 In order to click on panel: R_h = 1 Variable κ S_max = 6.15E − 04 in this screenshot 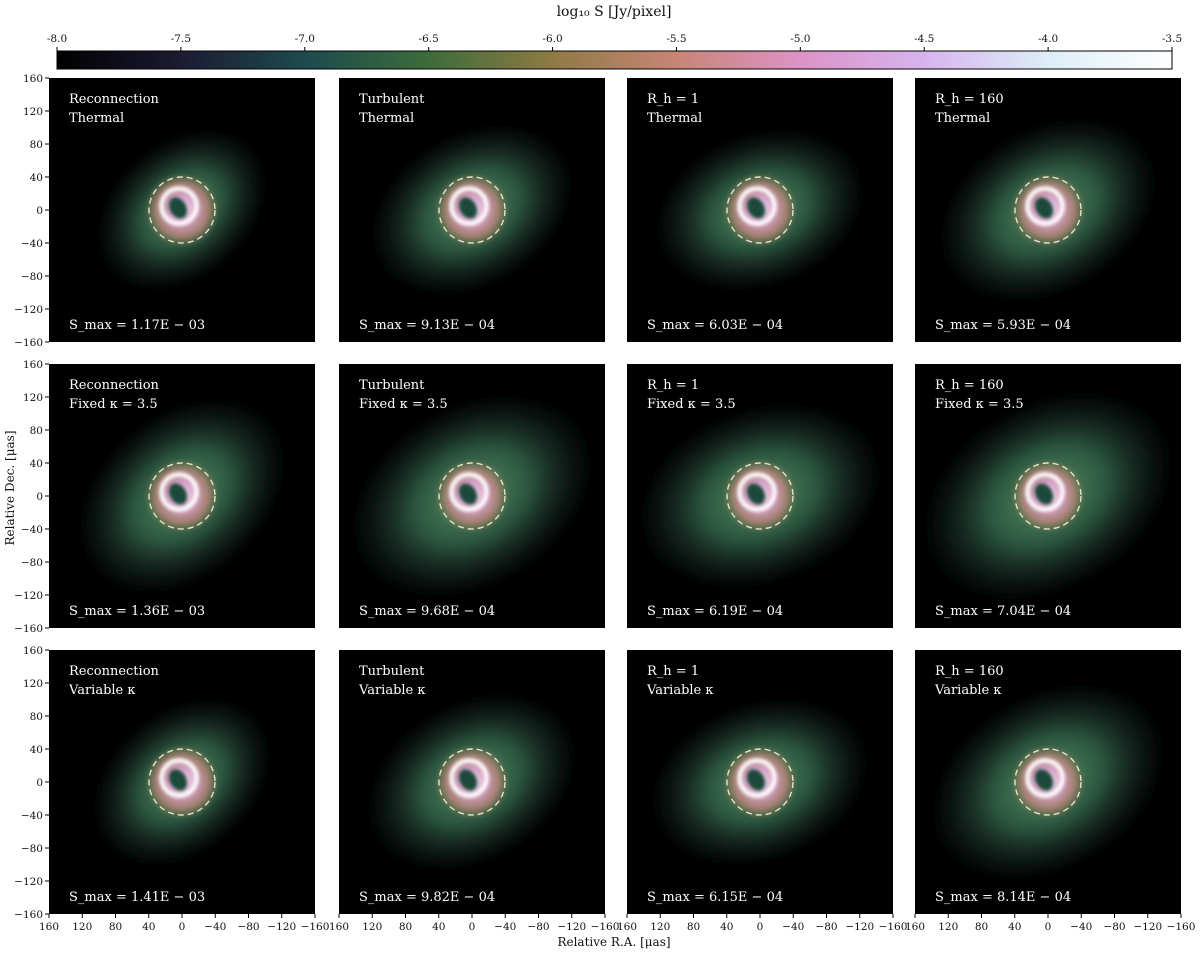, I will do `click(760, 782)`.